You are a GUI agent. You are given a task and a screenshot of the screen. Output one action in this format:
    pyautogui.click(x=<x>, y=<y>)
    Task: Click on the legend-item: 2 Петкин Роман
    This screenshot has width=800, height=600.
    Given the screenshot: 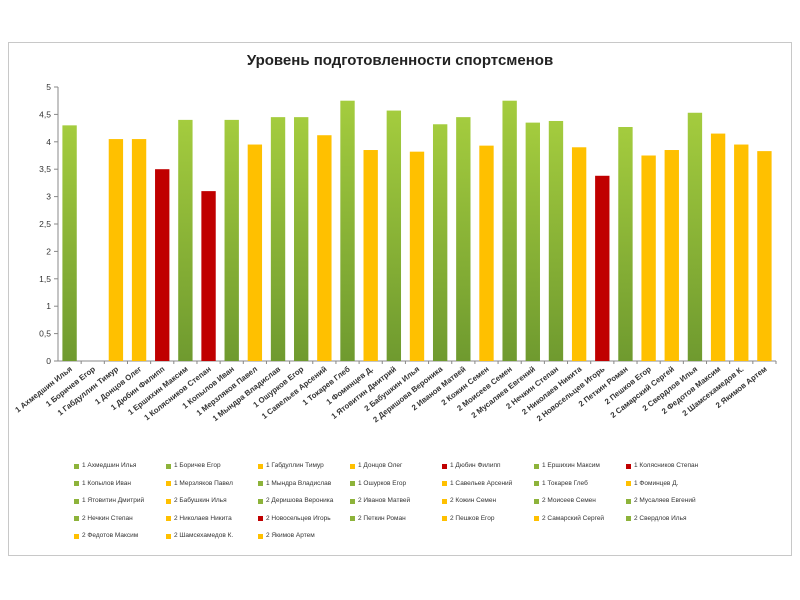 What is the action you would take?
    pyautogui.click(x=378, y=519)
    